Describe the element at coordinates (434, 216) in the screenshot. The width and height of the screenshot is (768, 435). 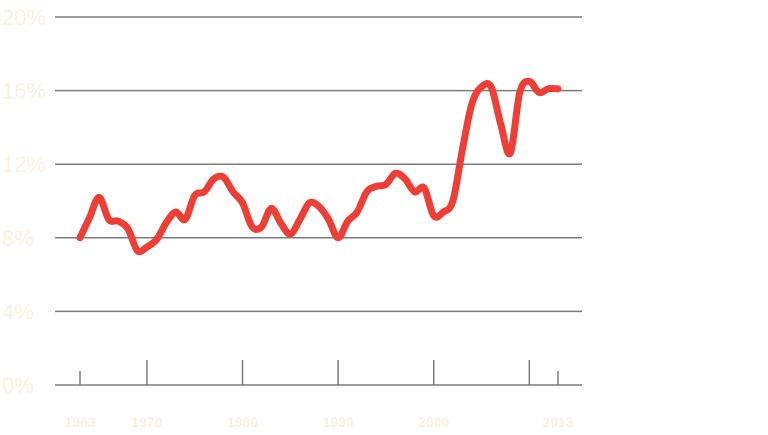
I see `data-point-2000` at that location.